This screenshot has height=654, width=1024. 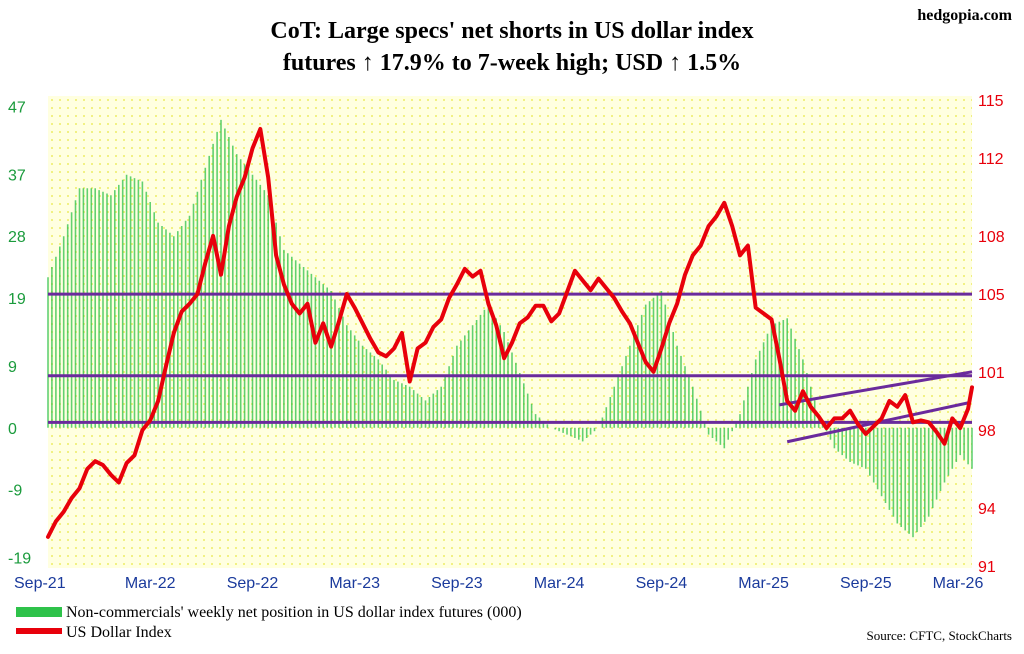 What do you see at coordinates (964, 15) in the screenshot?
I see `brand-watermark: hedgopia.com` at bounding box center [964, 15].